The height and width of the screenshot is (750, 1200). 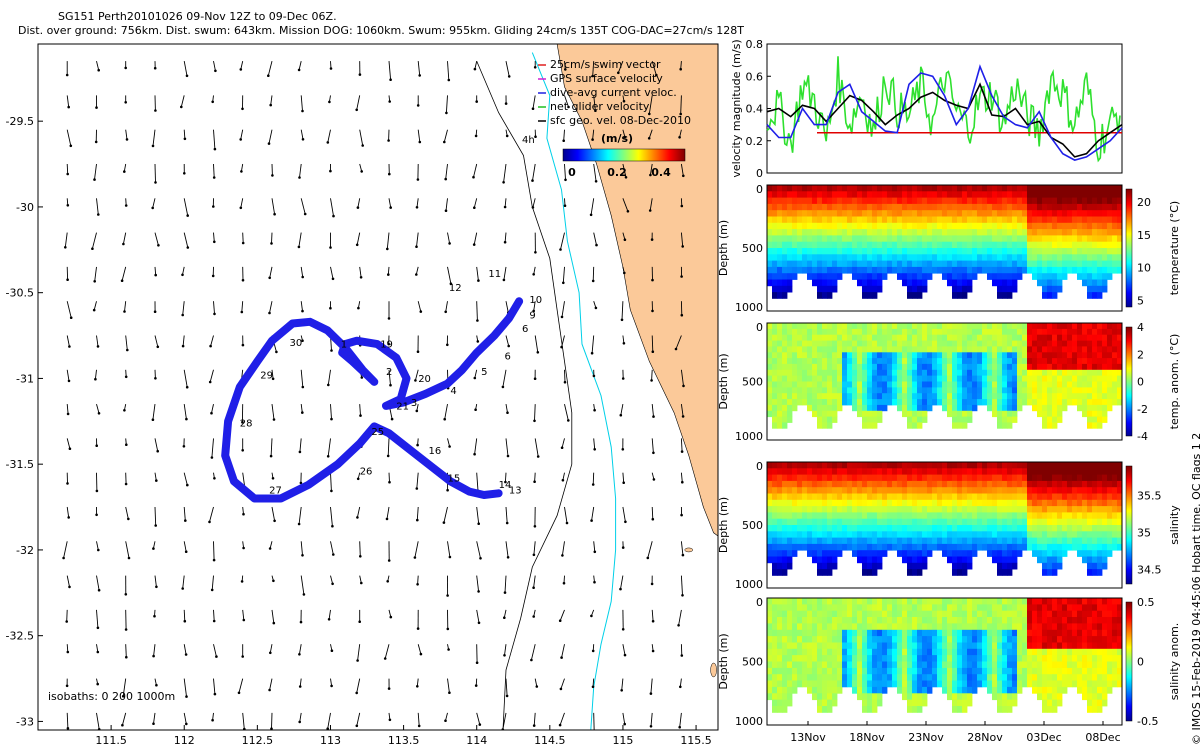 What do you see at coordinates (617, 172) in the screenshot?
I see `colorbar-tick: 0.2` at bounding box center [617, 172].